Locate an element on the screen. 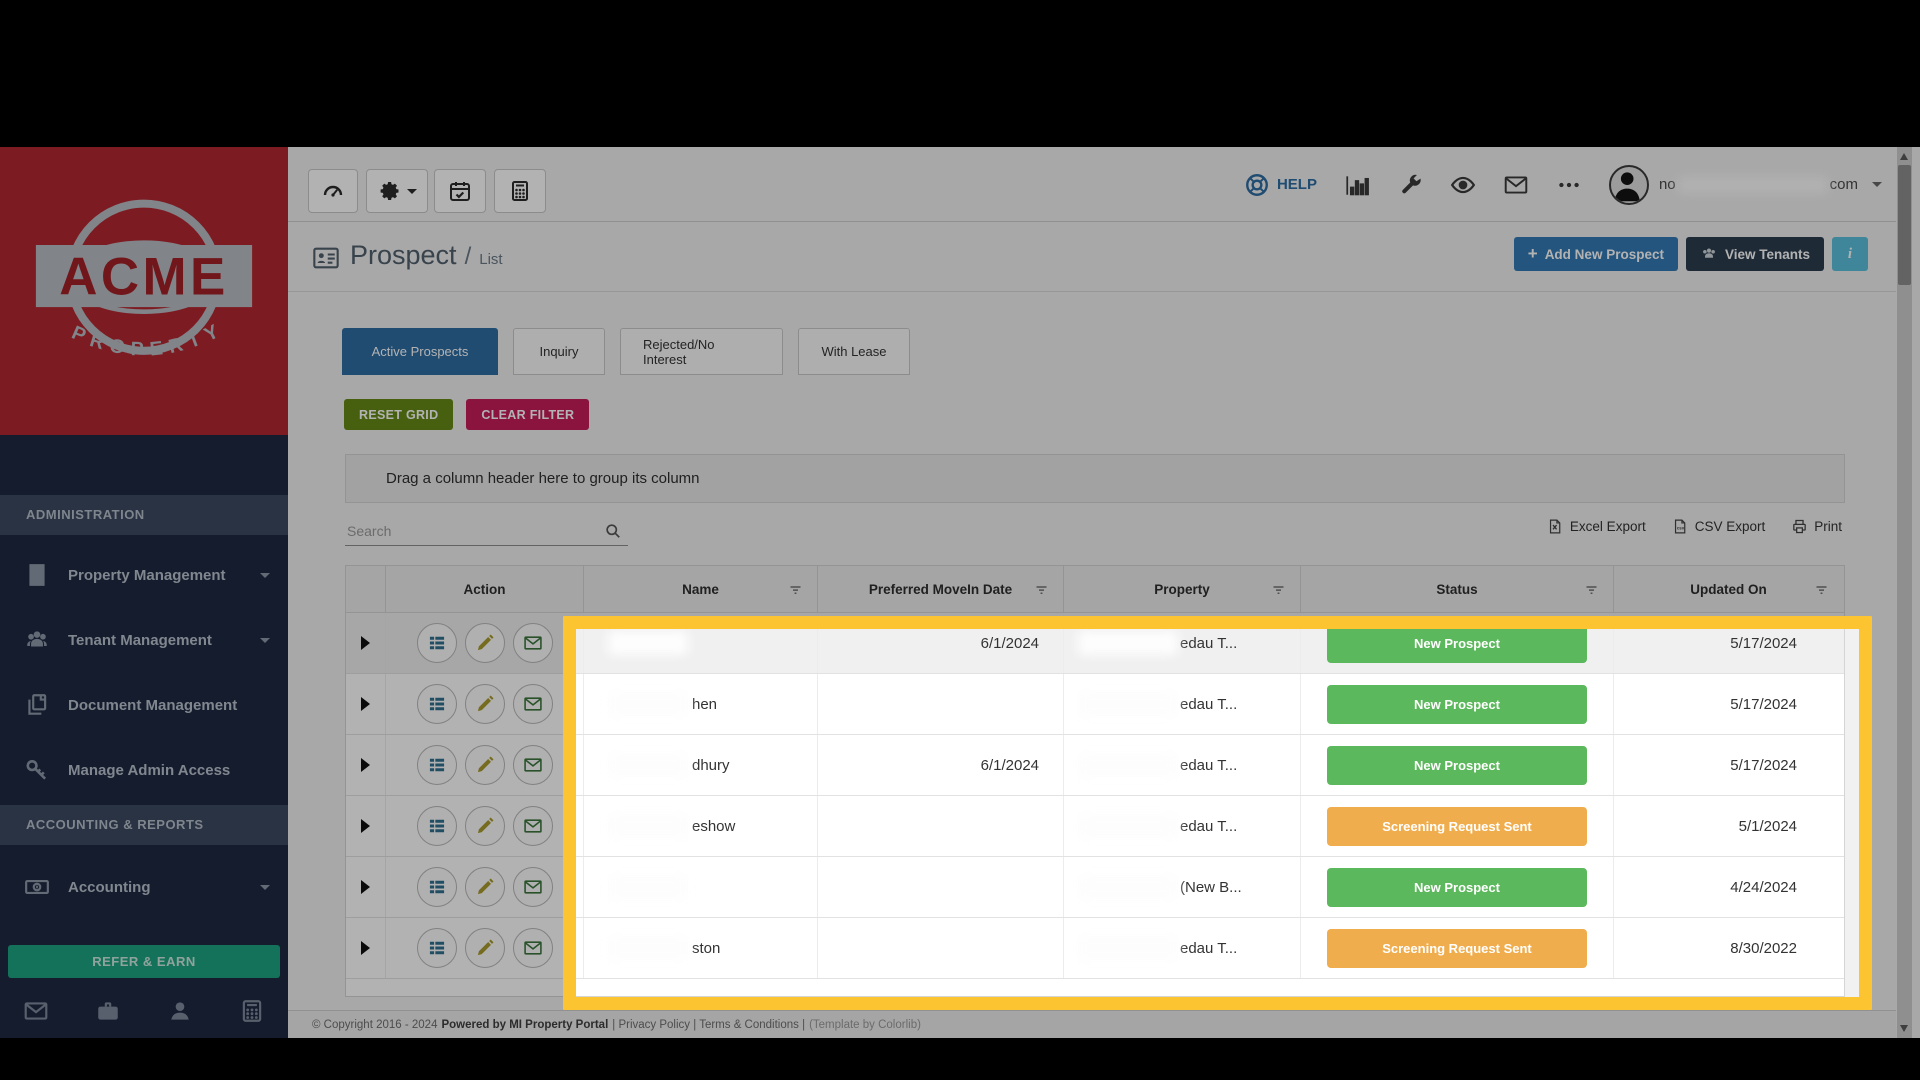 Image resolution: width=1920 pixels, height=1080 pixels. calculator-button is located at coordinates (520, 191).